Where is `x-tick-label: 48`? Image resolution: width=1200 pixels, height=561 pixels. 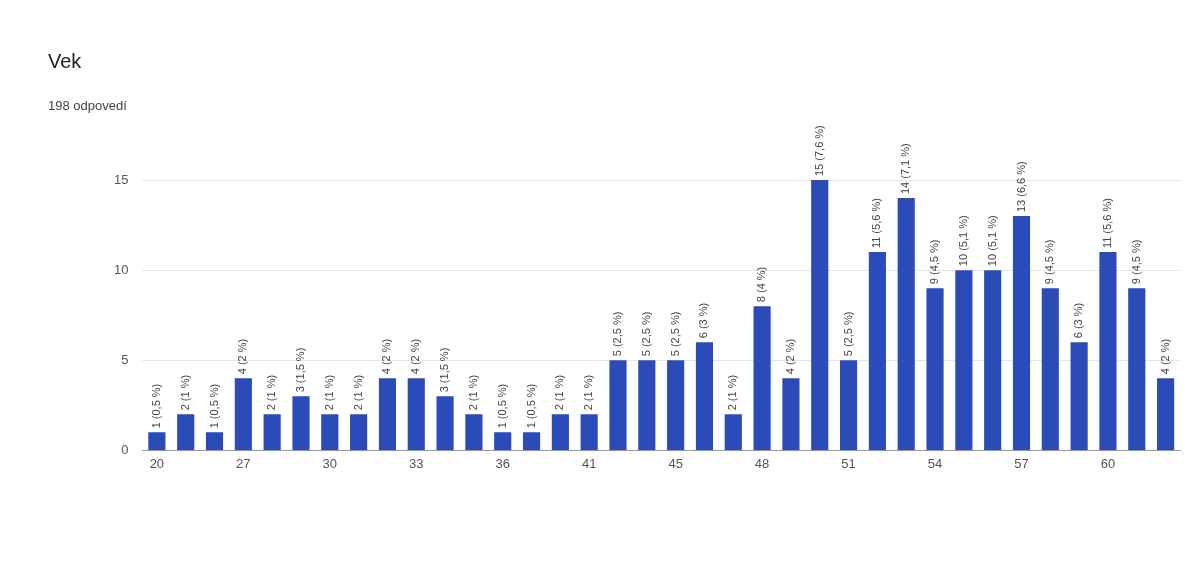
x-tick-label: 48 is located at coordinates (762, 463).